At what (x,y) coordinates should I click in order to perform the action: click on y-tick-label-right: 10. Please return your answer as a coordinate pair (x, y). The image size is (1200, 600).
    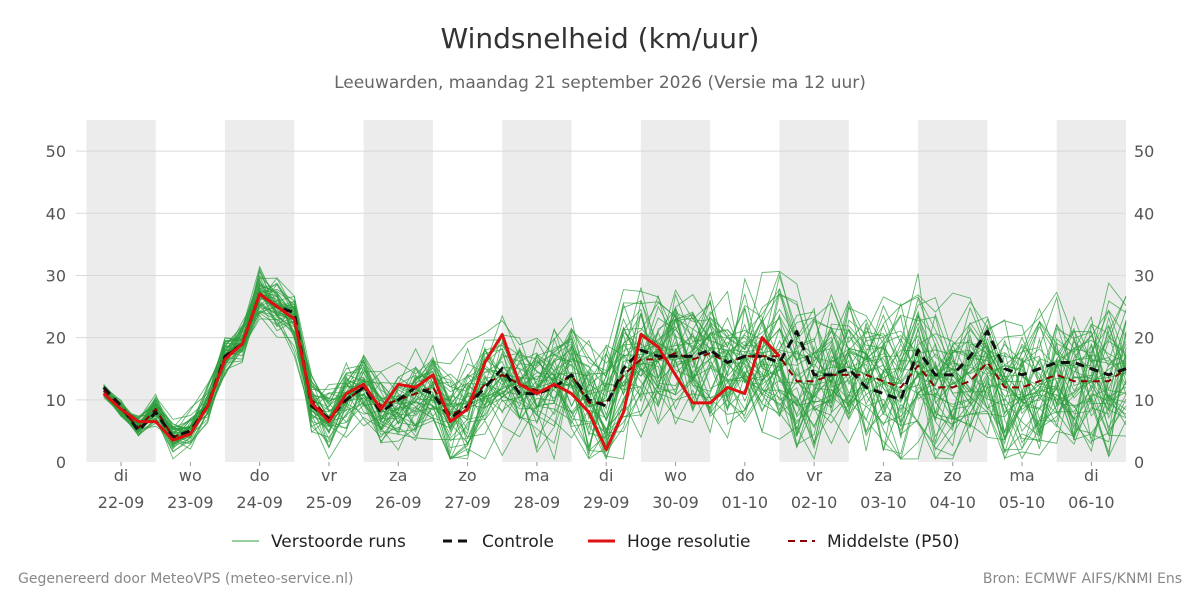
    Looking at the image, I should click on (1144, 400).